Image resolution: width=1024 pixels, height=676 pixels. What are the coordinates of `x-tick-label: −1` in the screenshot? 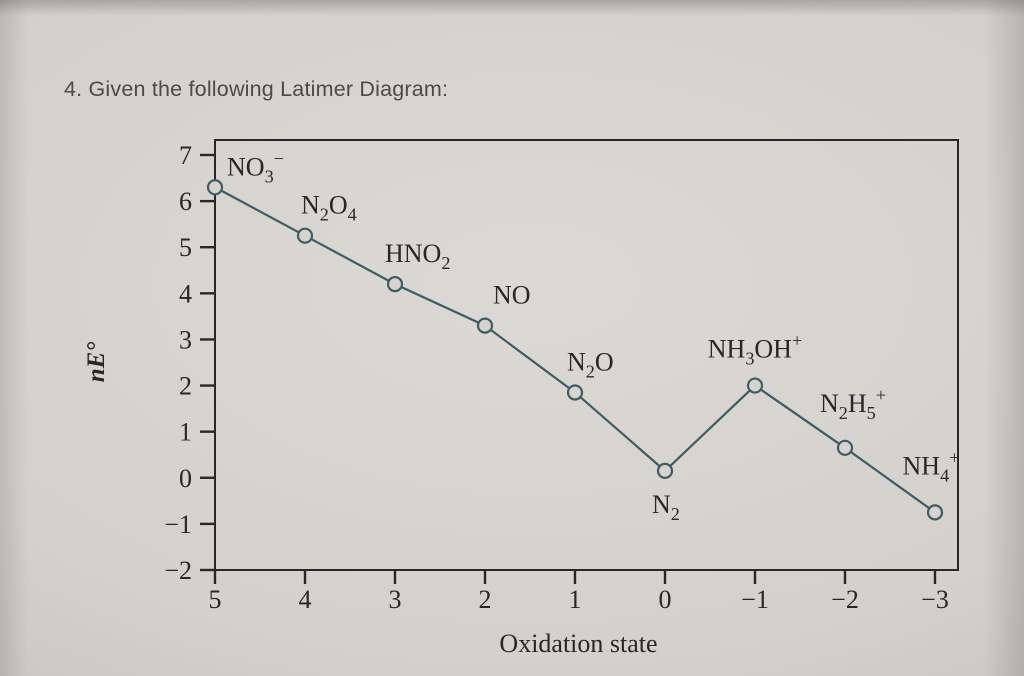 It's located at (755, 599).